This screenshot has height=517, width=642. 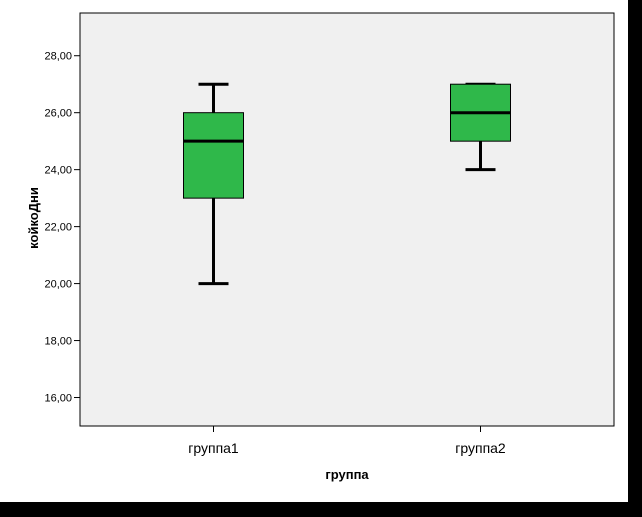 What do you see at coordinates (213, 448) in the screenshot?
I see `x-tick-label: группа1` at bounding box center [213, 448].